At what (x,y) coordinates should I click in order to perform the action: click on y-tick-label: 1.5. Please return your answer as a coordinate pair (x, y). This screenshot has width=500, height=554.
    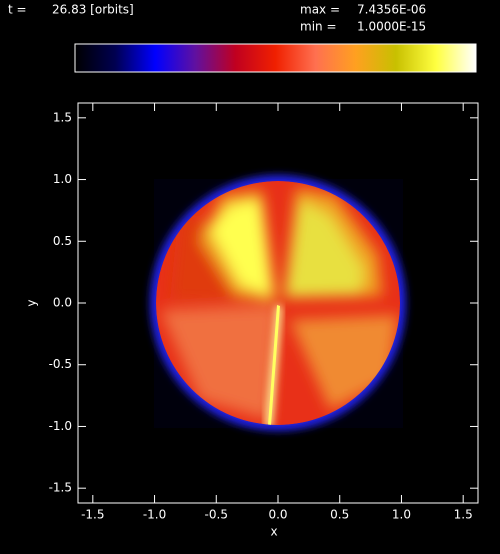
    Looking at the image, I should click on (62, 117).